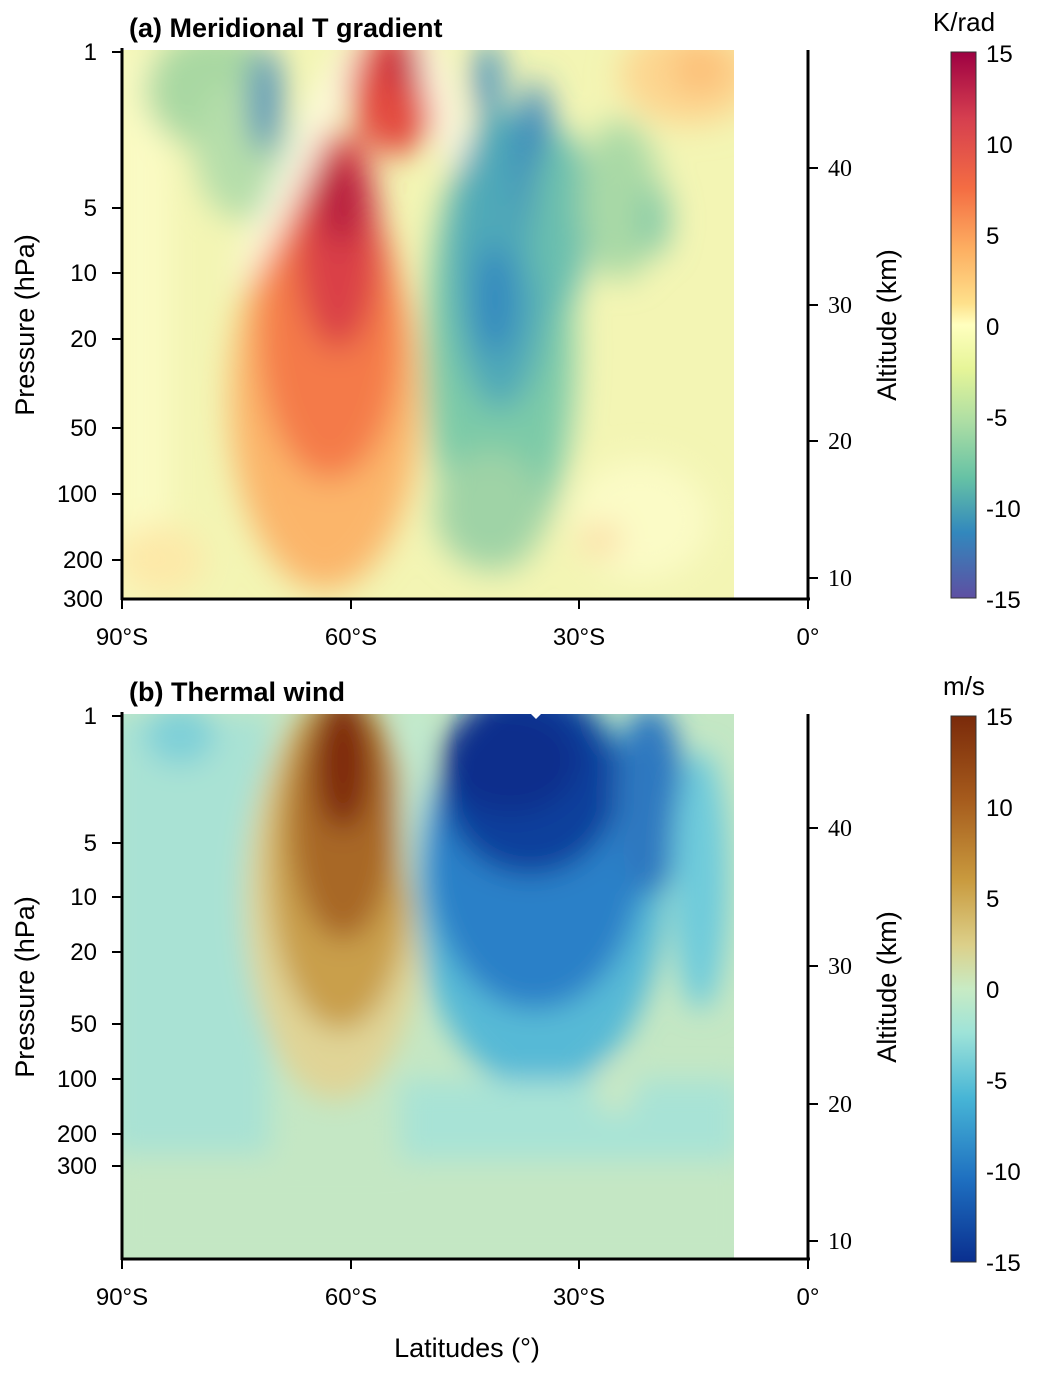  Describe the element at coordinates (237, 692) in the screenshot. I see `panel-b-title: (b) Thermal wind` at that location.